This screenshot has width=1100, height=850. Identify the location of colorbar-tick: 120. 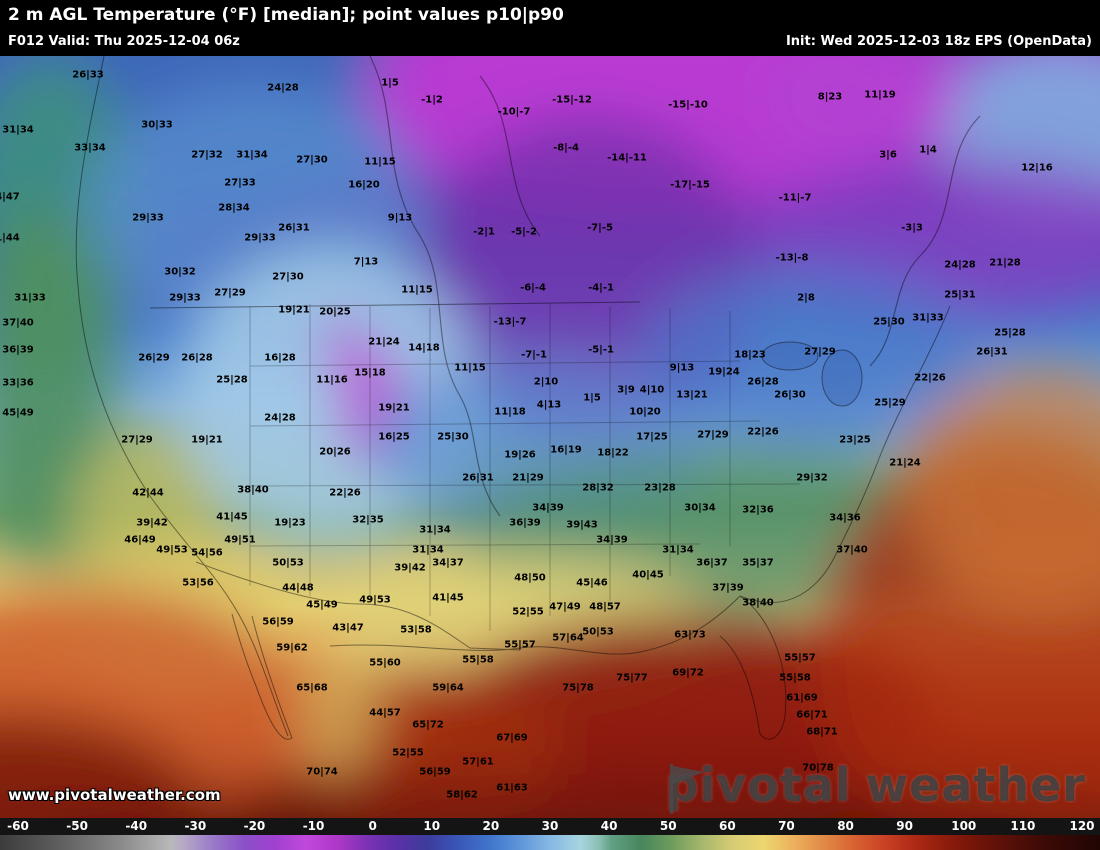
(1082, 826).